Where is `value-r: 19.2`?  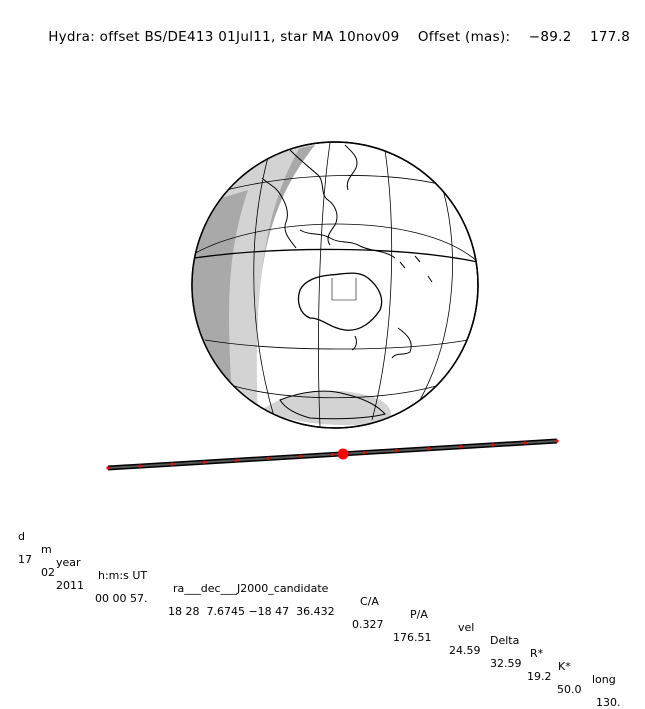 value-r: 19.2 is located at coordinates (539, 676).